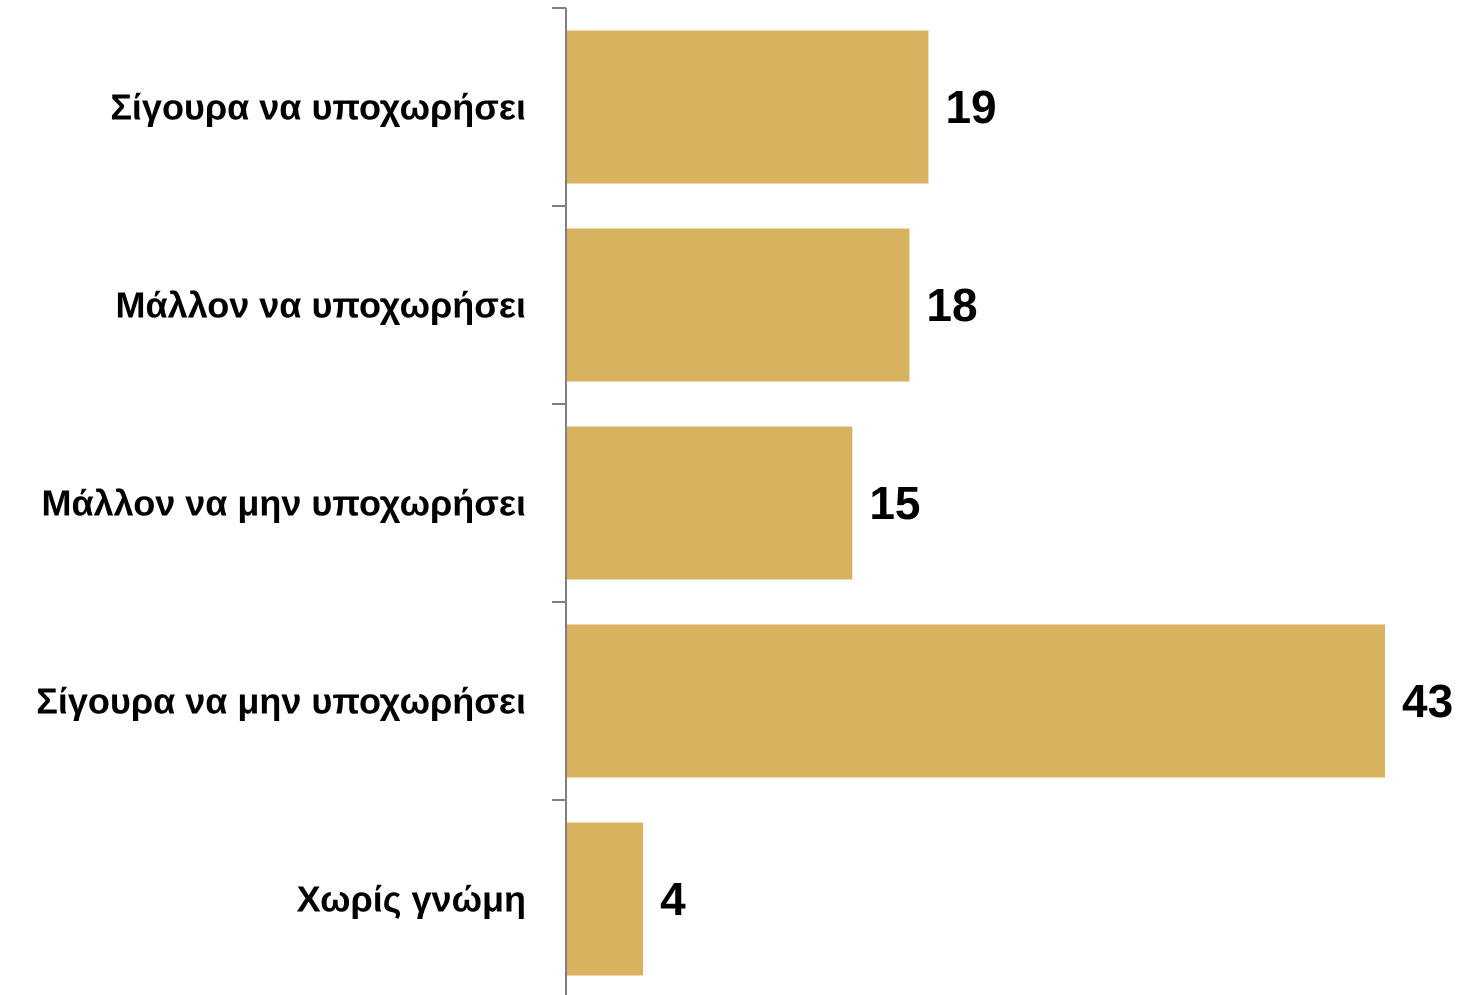 This screenshot has height=995, width=1461. What do you see at coordinates (1427, 701) in the screenshot?
I see `value-label: 43` at bounding box center [1427, 701].